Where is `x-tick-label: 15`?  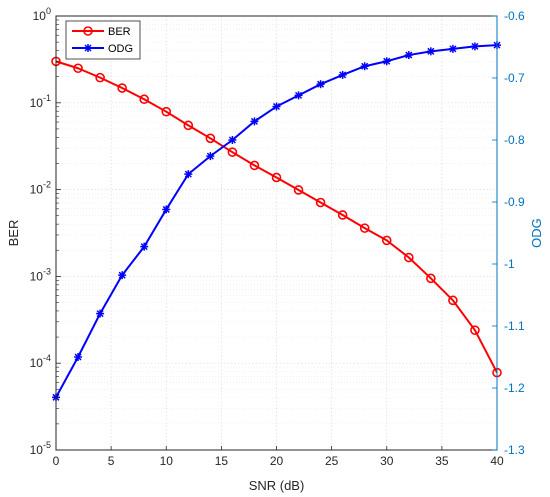 x-tick-label: 15 is located at coordinates (222, 461).